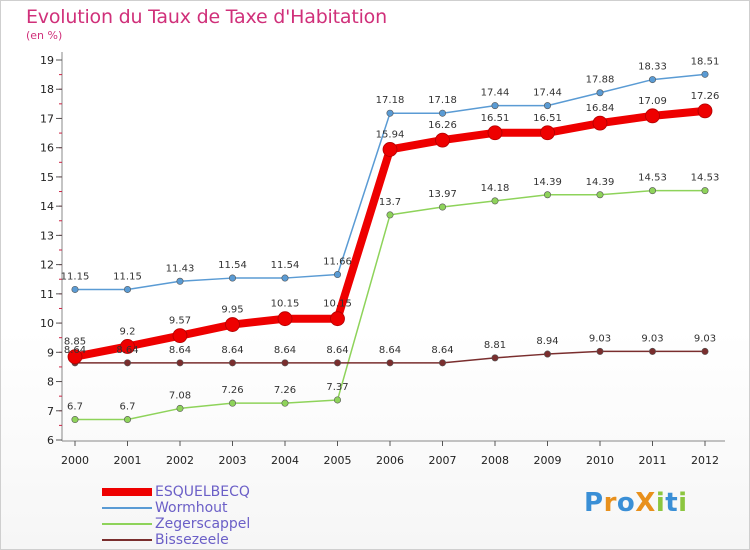 This screenshot has width=750, height=550. I want to click on data-label-zegerscappel: 14.39, so click(547, 182).